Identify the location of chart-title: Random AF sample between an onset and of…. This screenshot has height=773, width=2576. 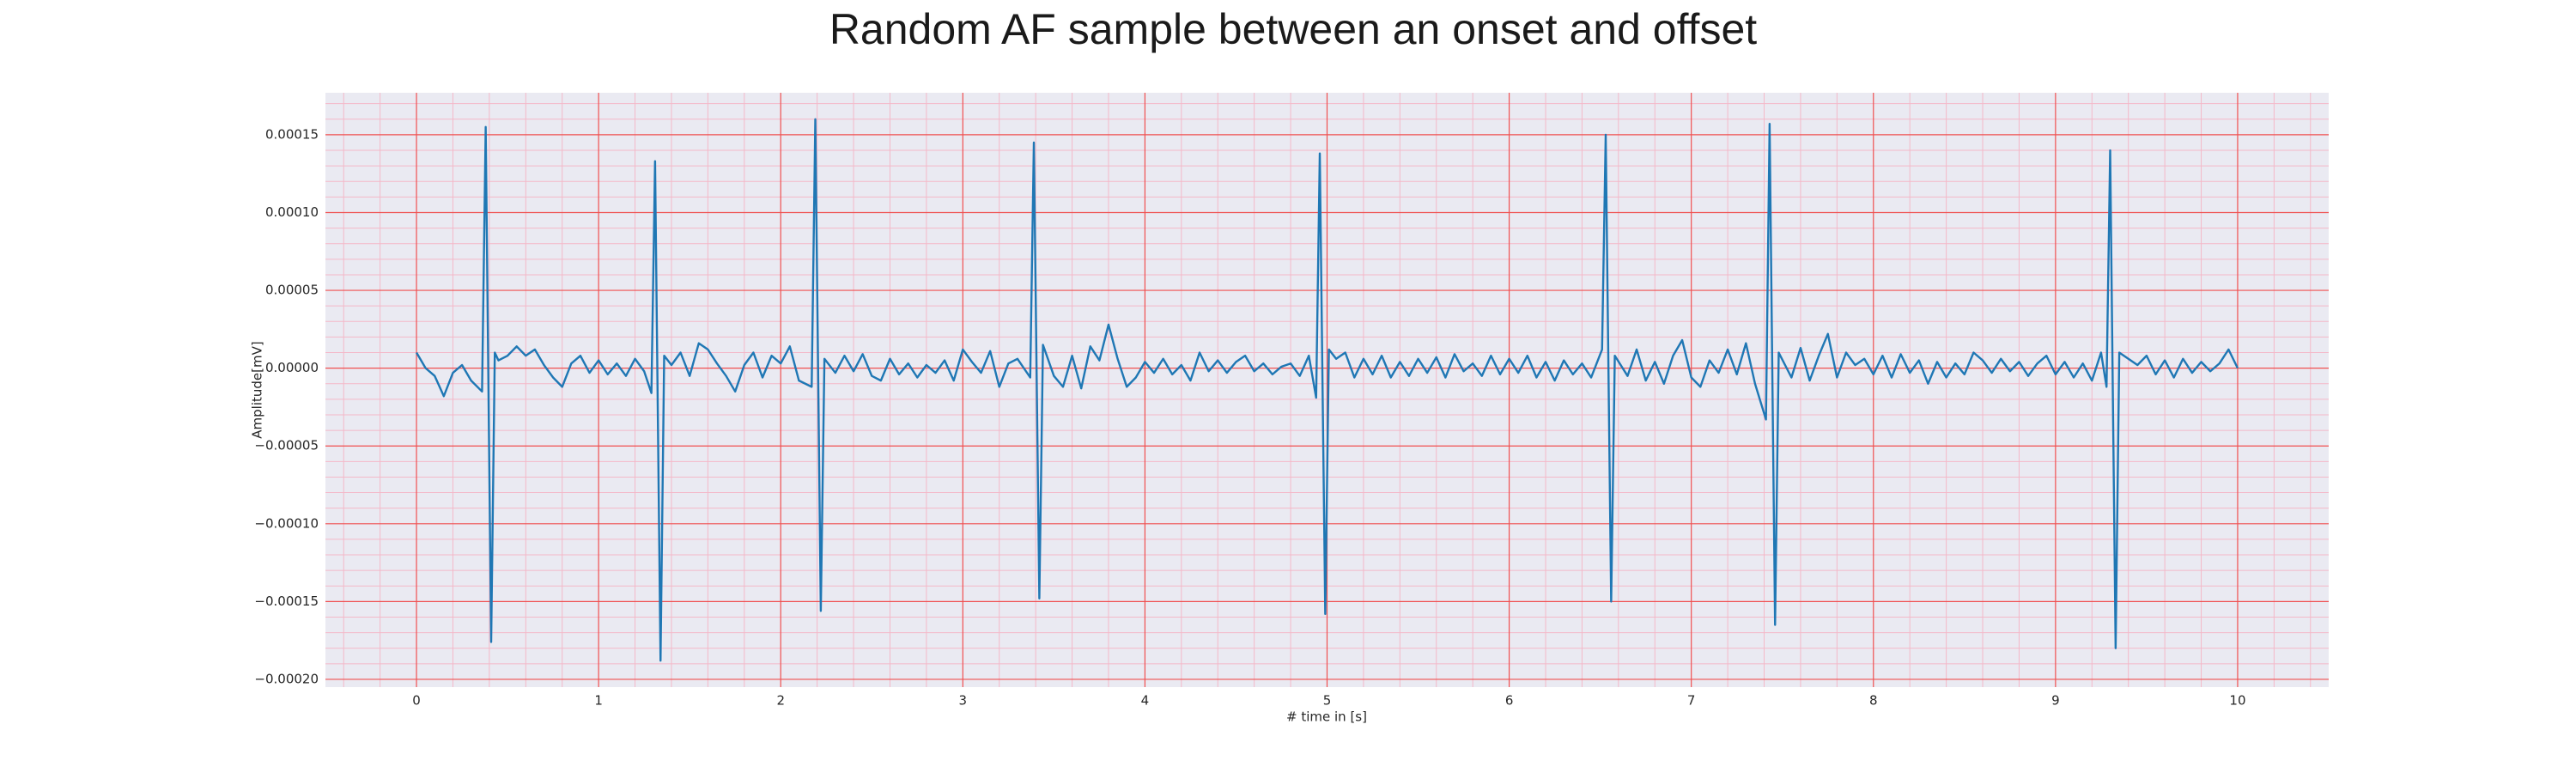
(1293, 29).